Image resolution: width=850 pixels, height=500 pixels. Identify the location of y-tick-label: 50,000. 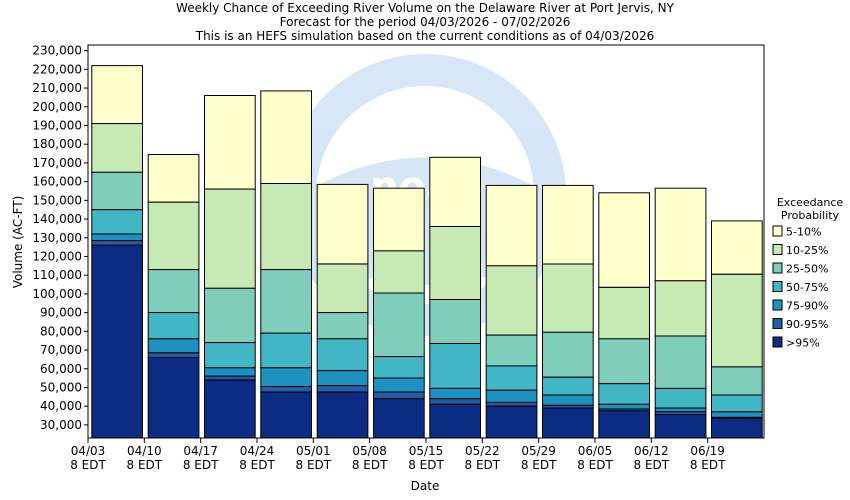
(61, 387).